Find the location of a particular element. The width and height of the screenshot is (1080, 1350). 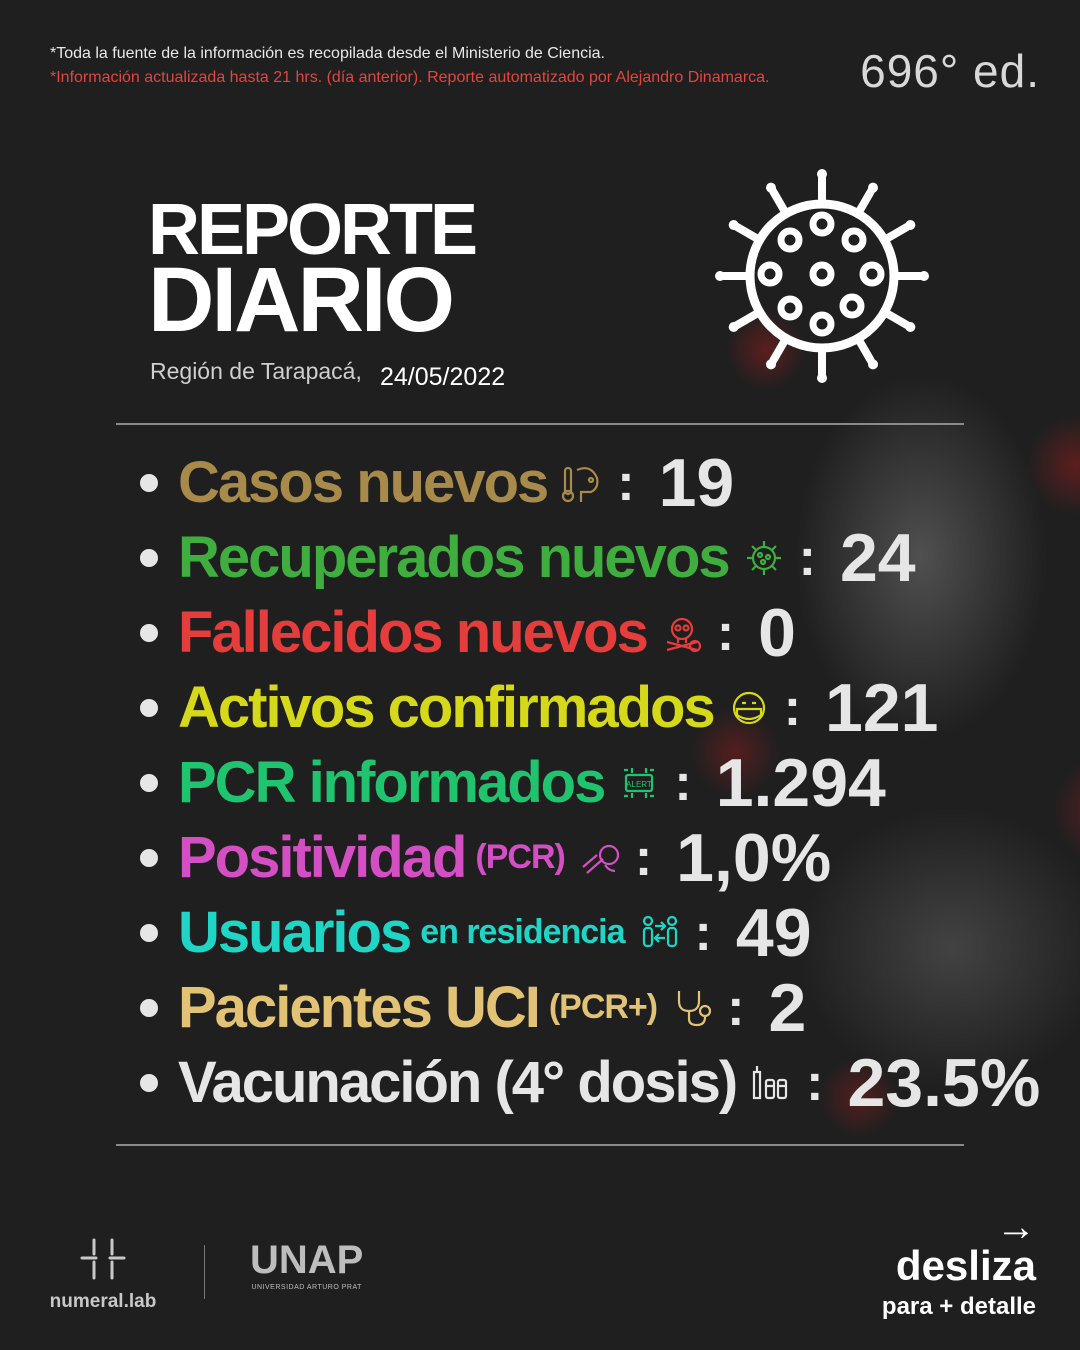

top-divider is located at coordinates (540, 424).